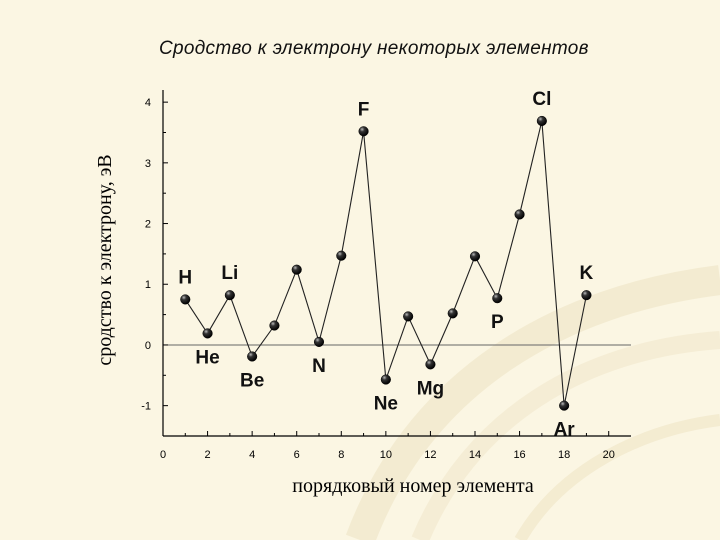 The height and width of the screenshot is (540, 720). What do you see at coordinates (105, 259) in the screenshot?
I see `y-axis-title: сродство к электрону, эВ` at bounding box center [105, 259].